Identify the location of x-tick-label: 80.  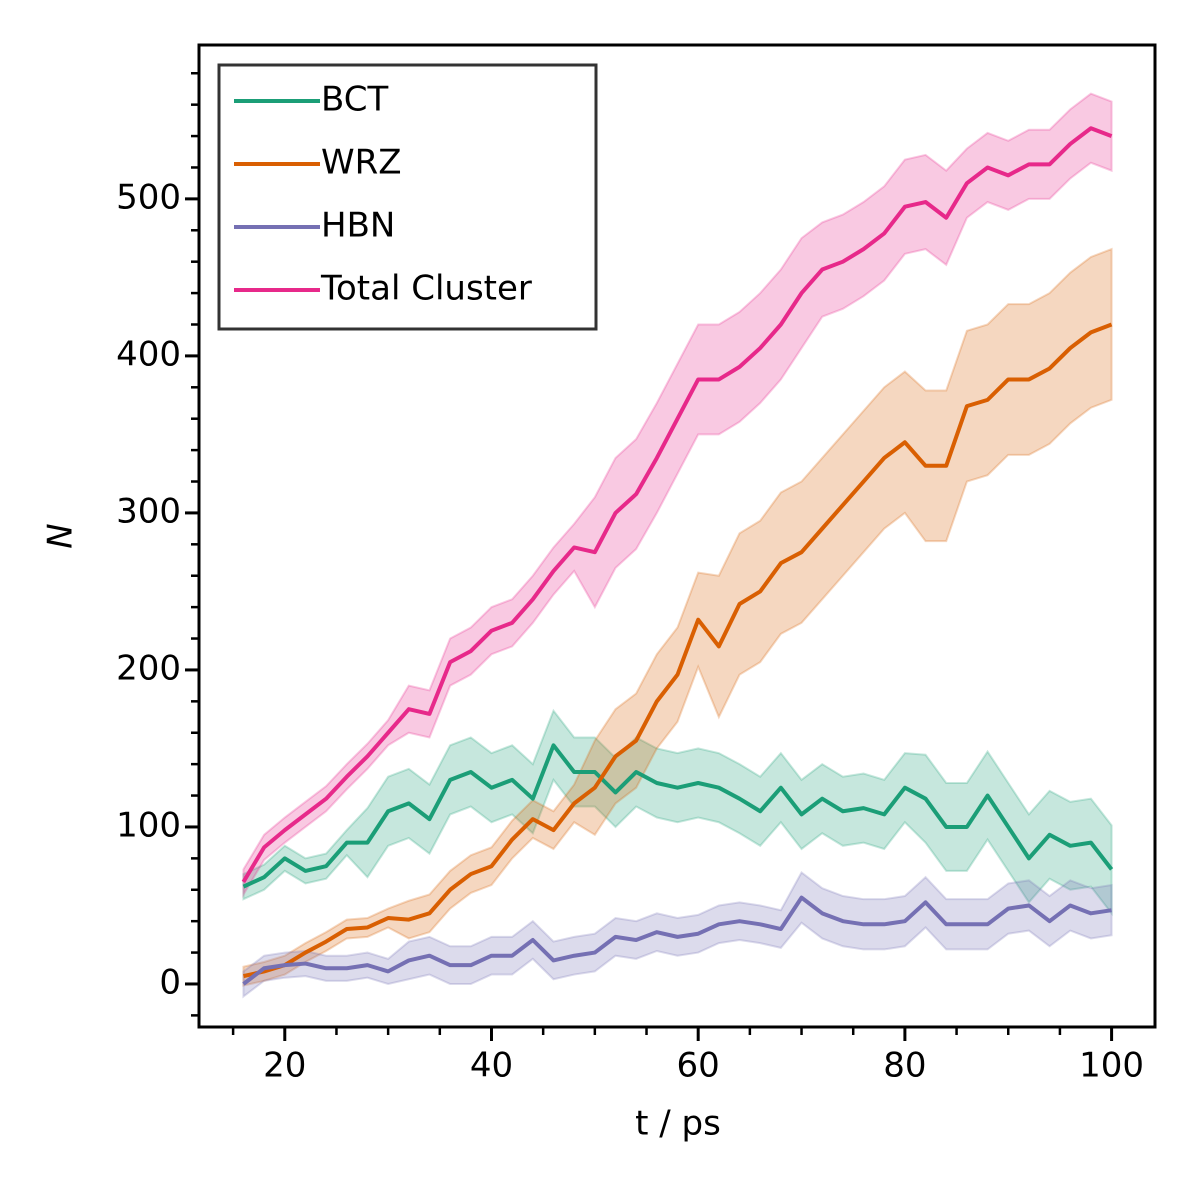
(904, 1066).